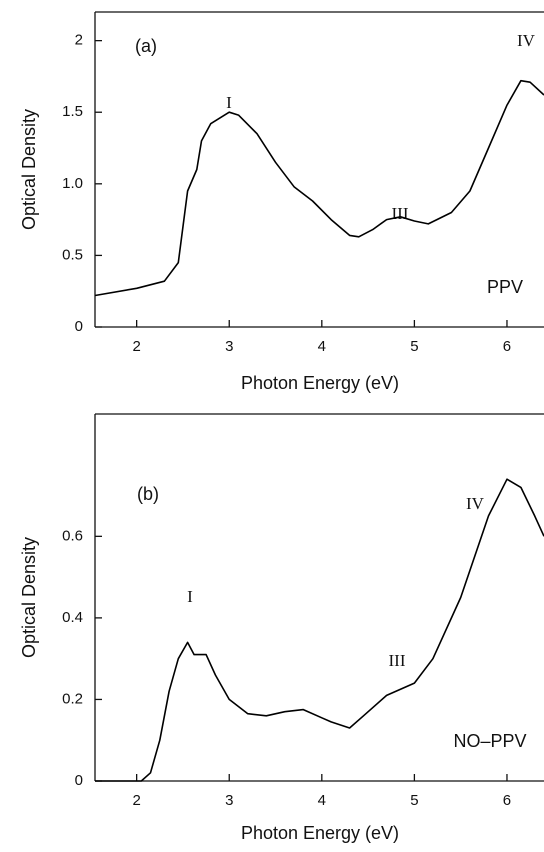 The width and height of the screenshot is (544, 852). Describe the element at coordinates (72, 698) in the screenshot. I see `y-tick-label: 0.2` at that location.